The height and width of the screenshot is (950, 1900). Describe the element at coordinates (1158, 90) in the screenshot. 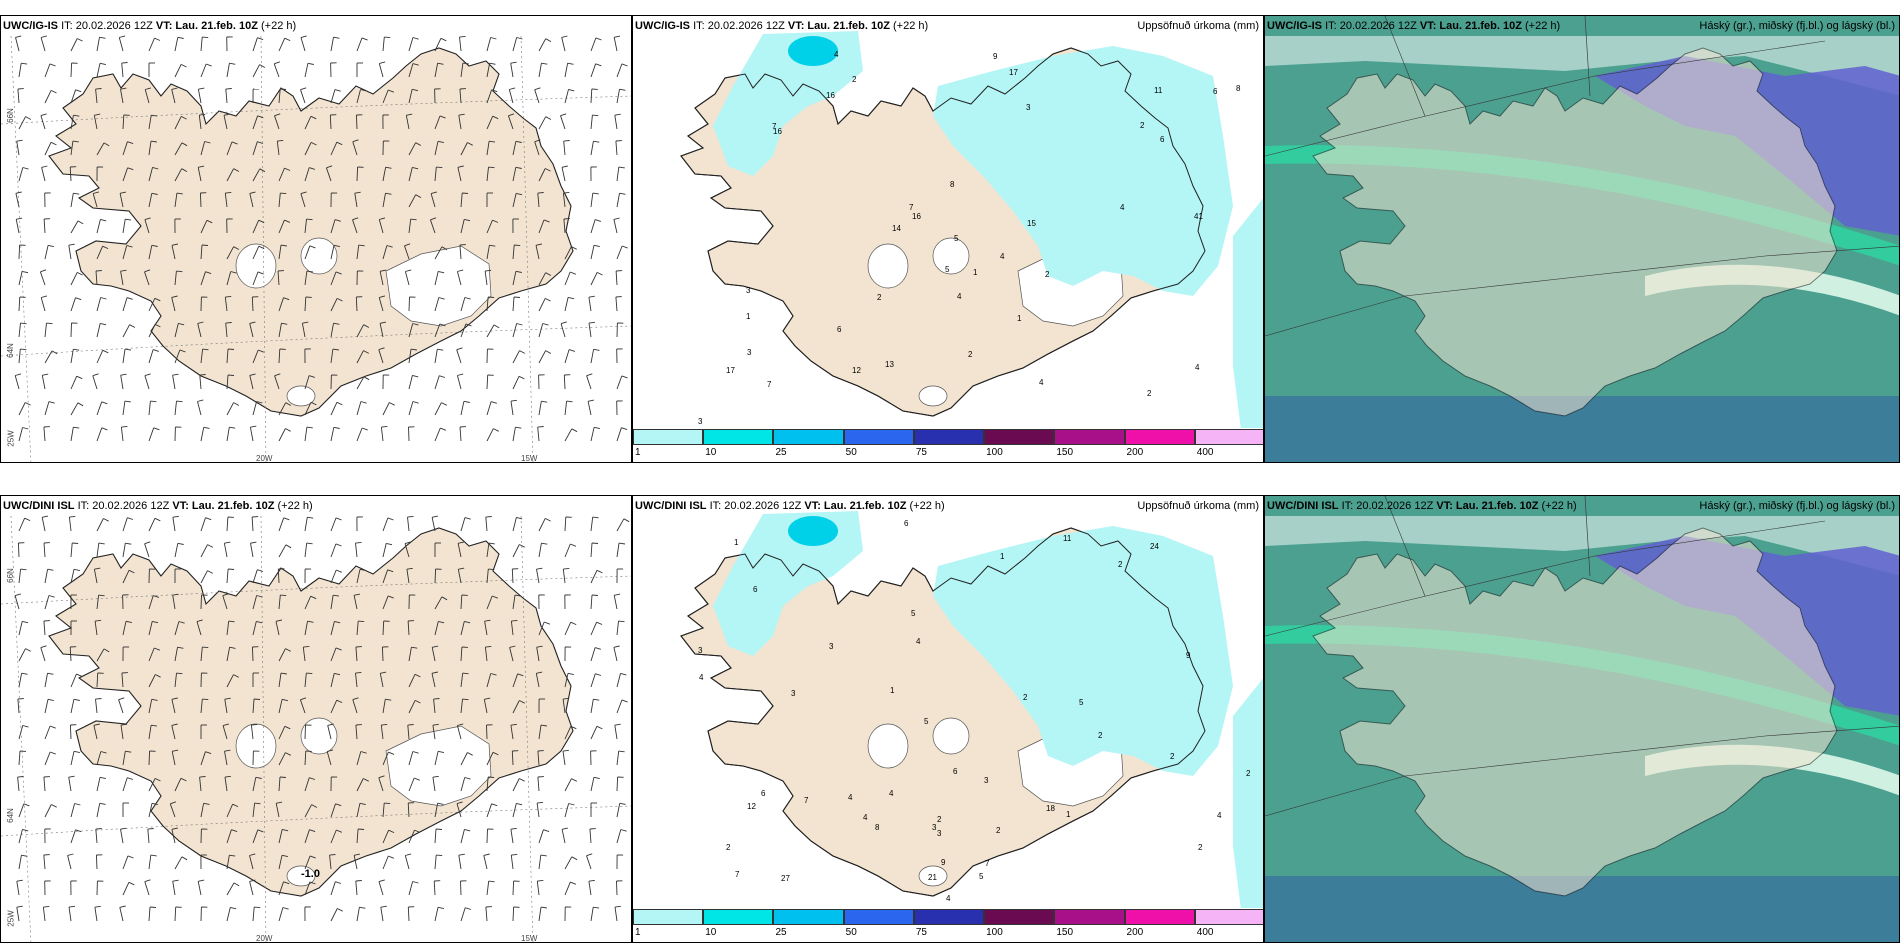

I see `precip-value-label: 11` at that location.